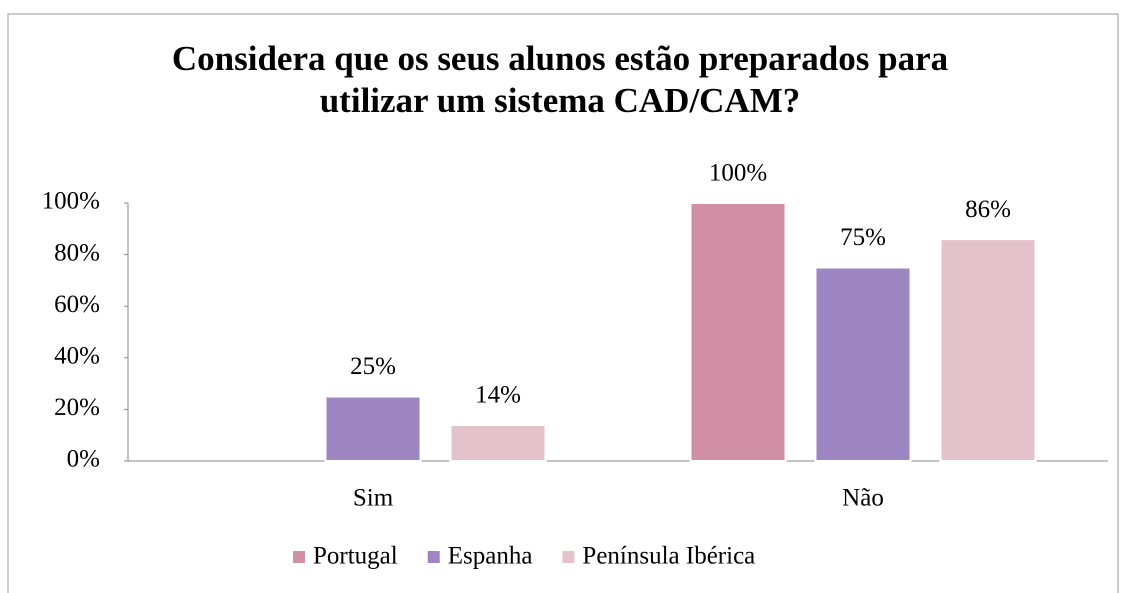  I want to click on legend-label: Portugal, so click(355, 556).